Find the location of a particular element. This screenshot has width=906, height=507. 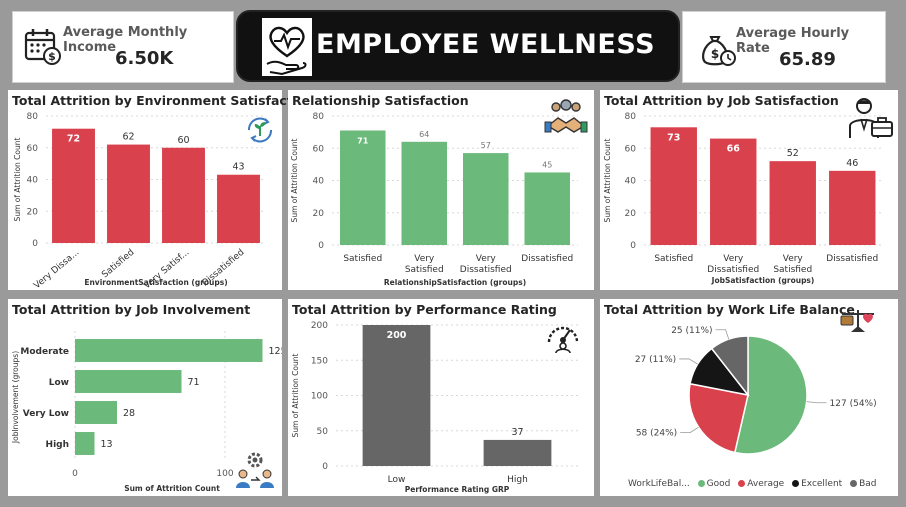

x-axis-title: Performance Rating GRP is located at coordinates (457, 489).